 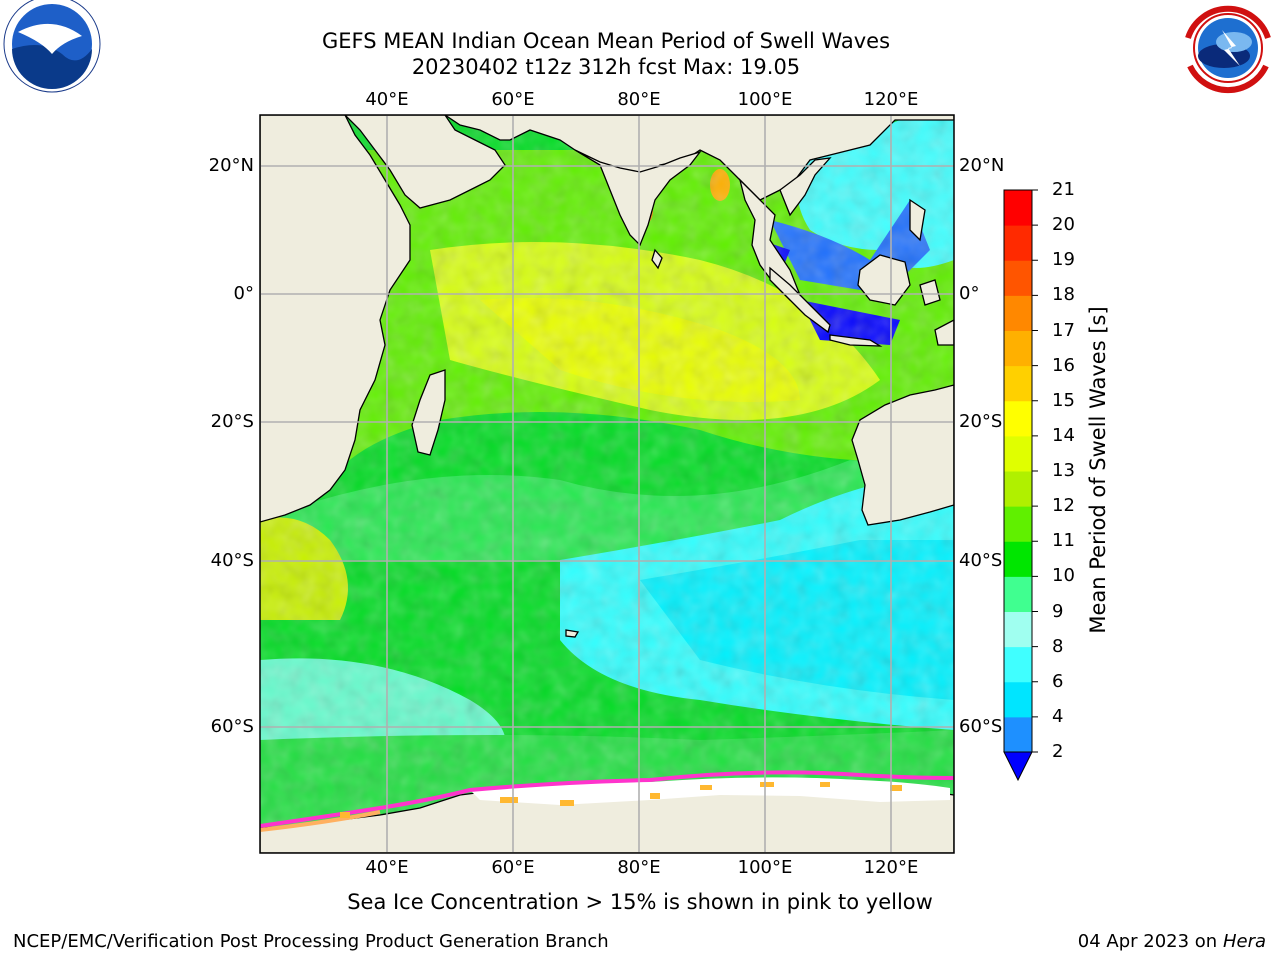 I want to click on sea-ice-edge-orange, so click(x=320, y=821).